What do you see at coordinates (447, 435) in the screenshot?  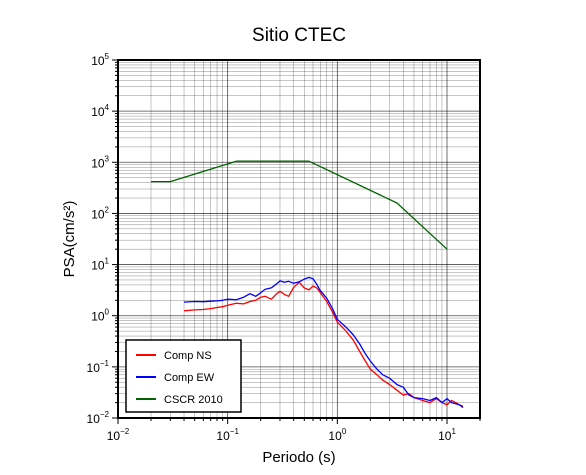 I see `x-tick-label: 10¹` at bounding box center [447, 435].